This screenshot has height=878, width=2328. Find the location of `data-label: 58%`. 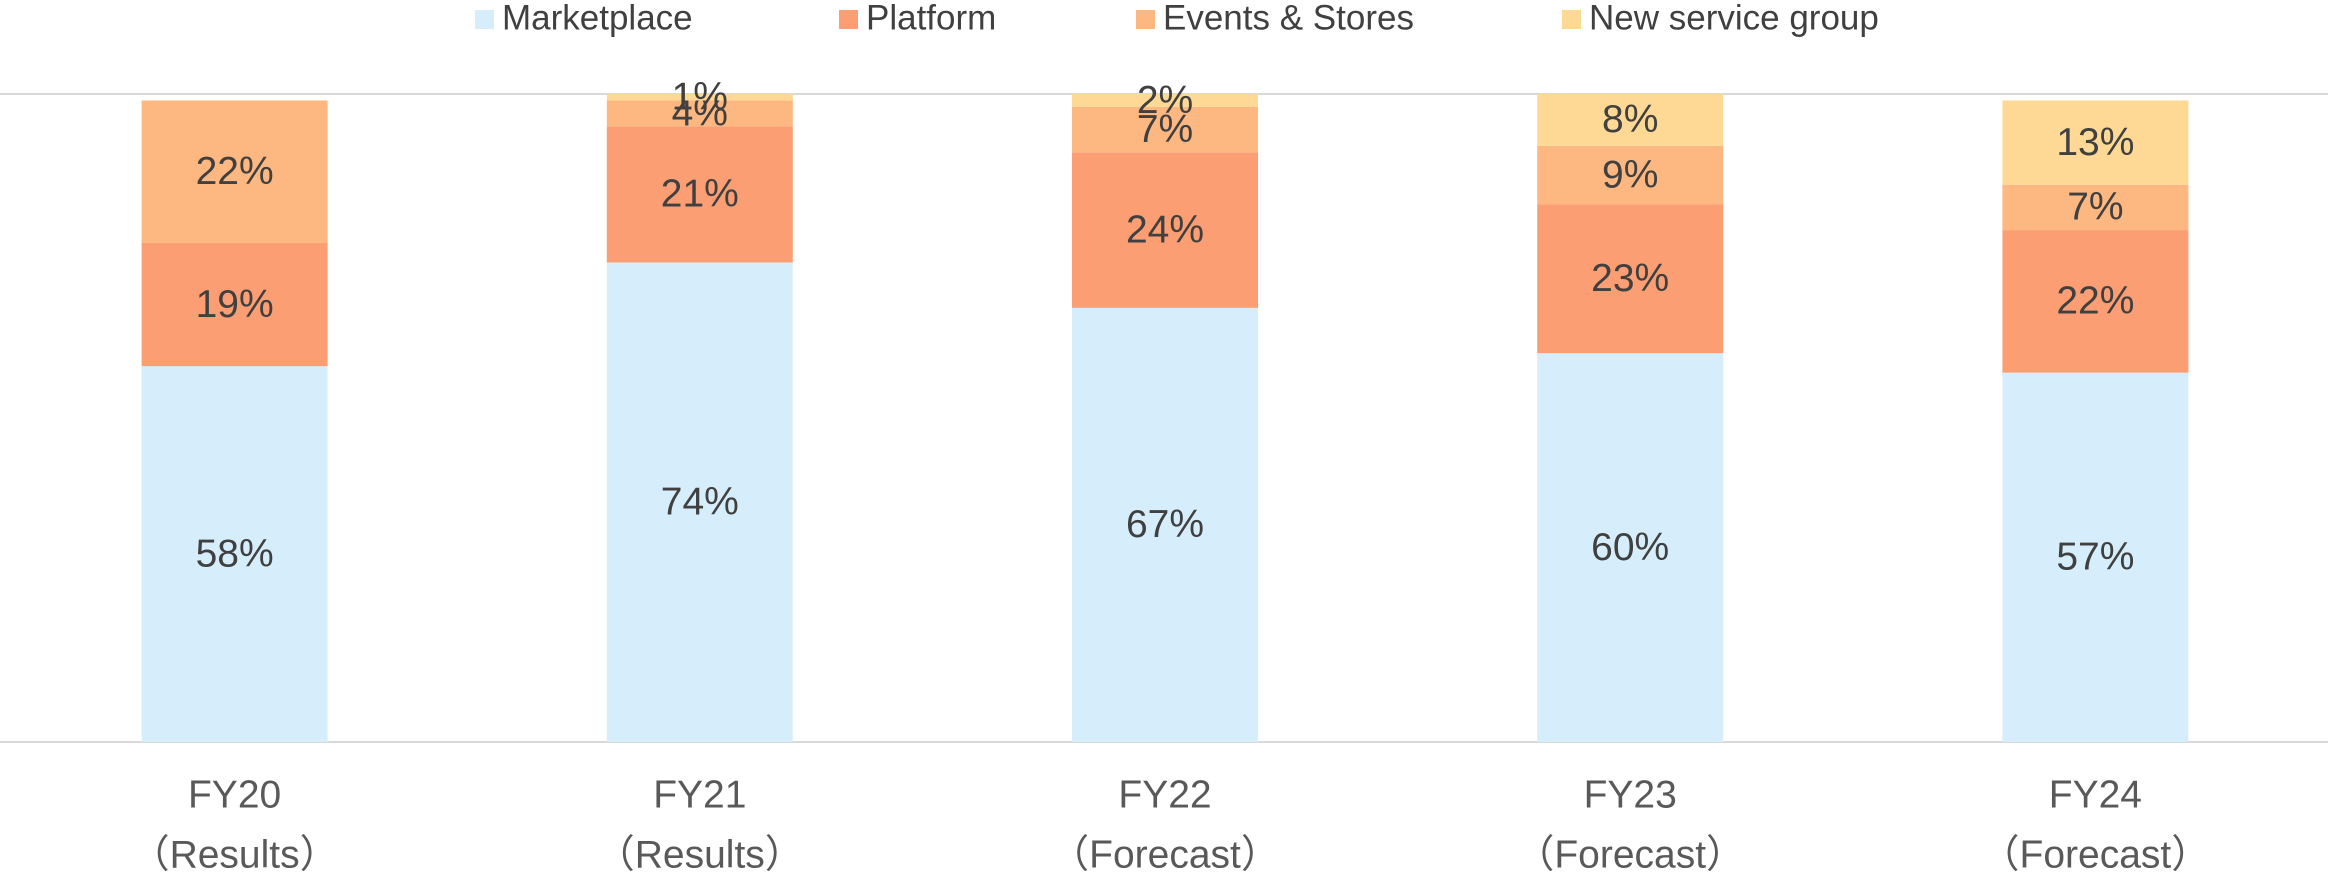

data-label: 58% is located at coordinates (235, 553).